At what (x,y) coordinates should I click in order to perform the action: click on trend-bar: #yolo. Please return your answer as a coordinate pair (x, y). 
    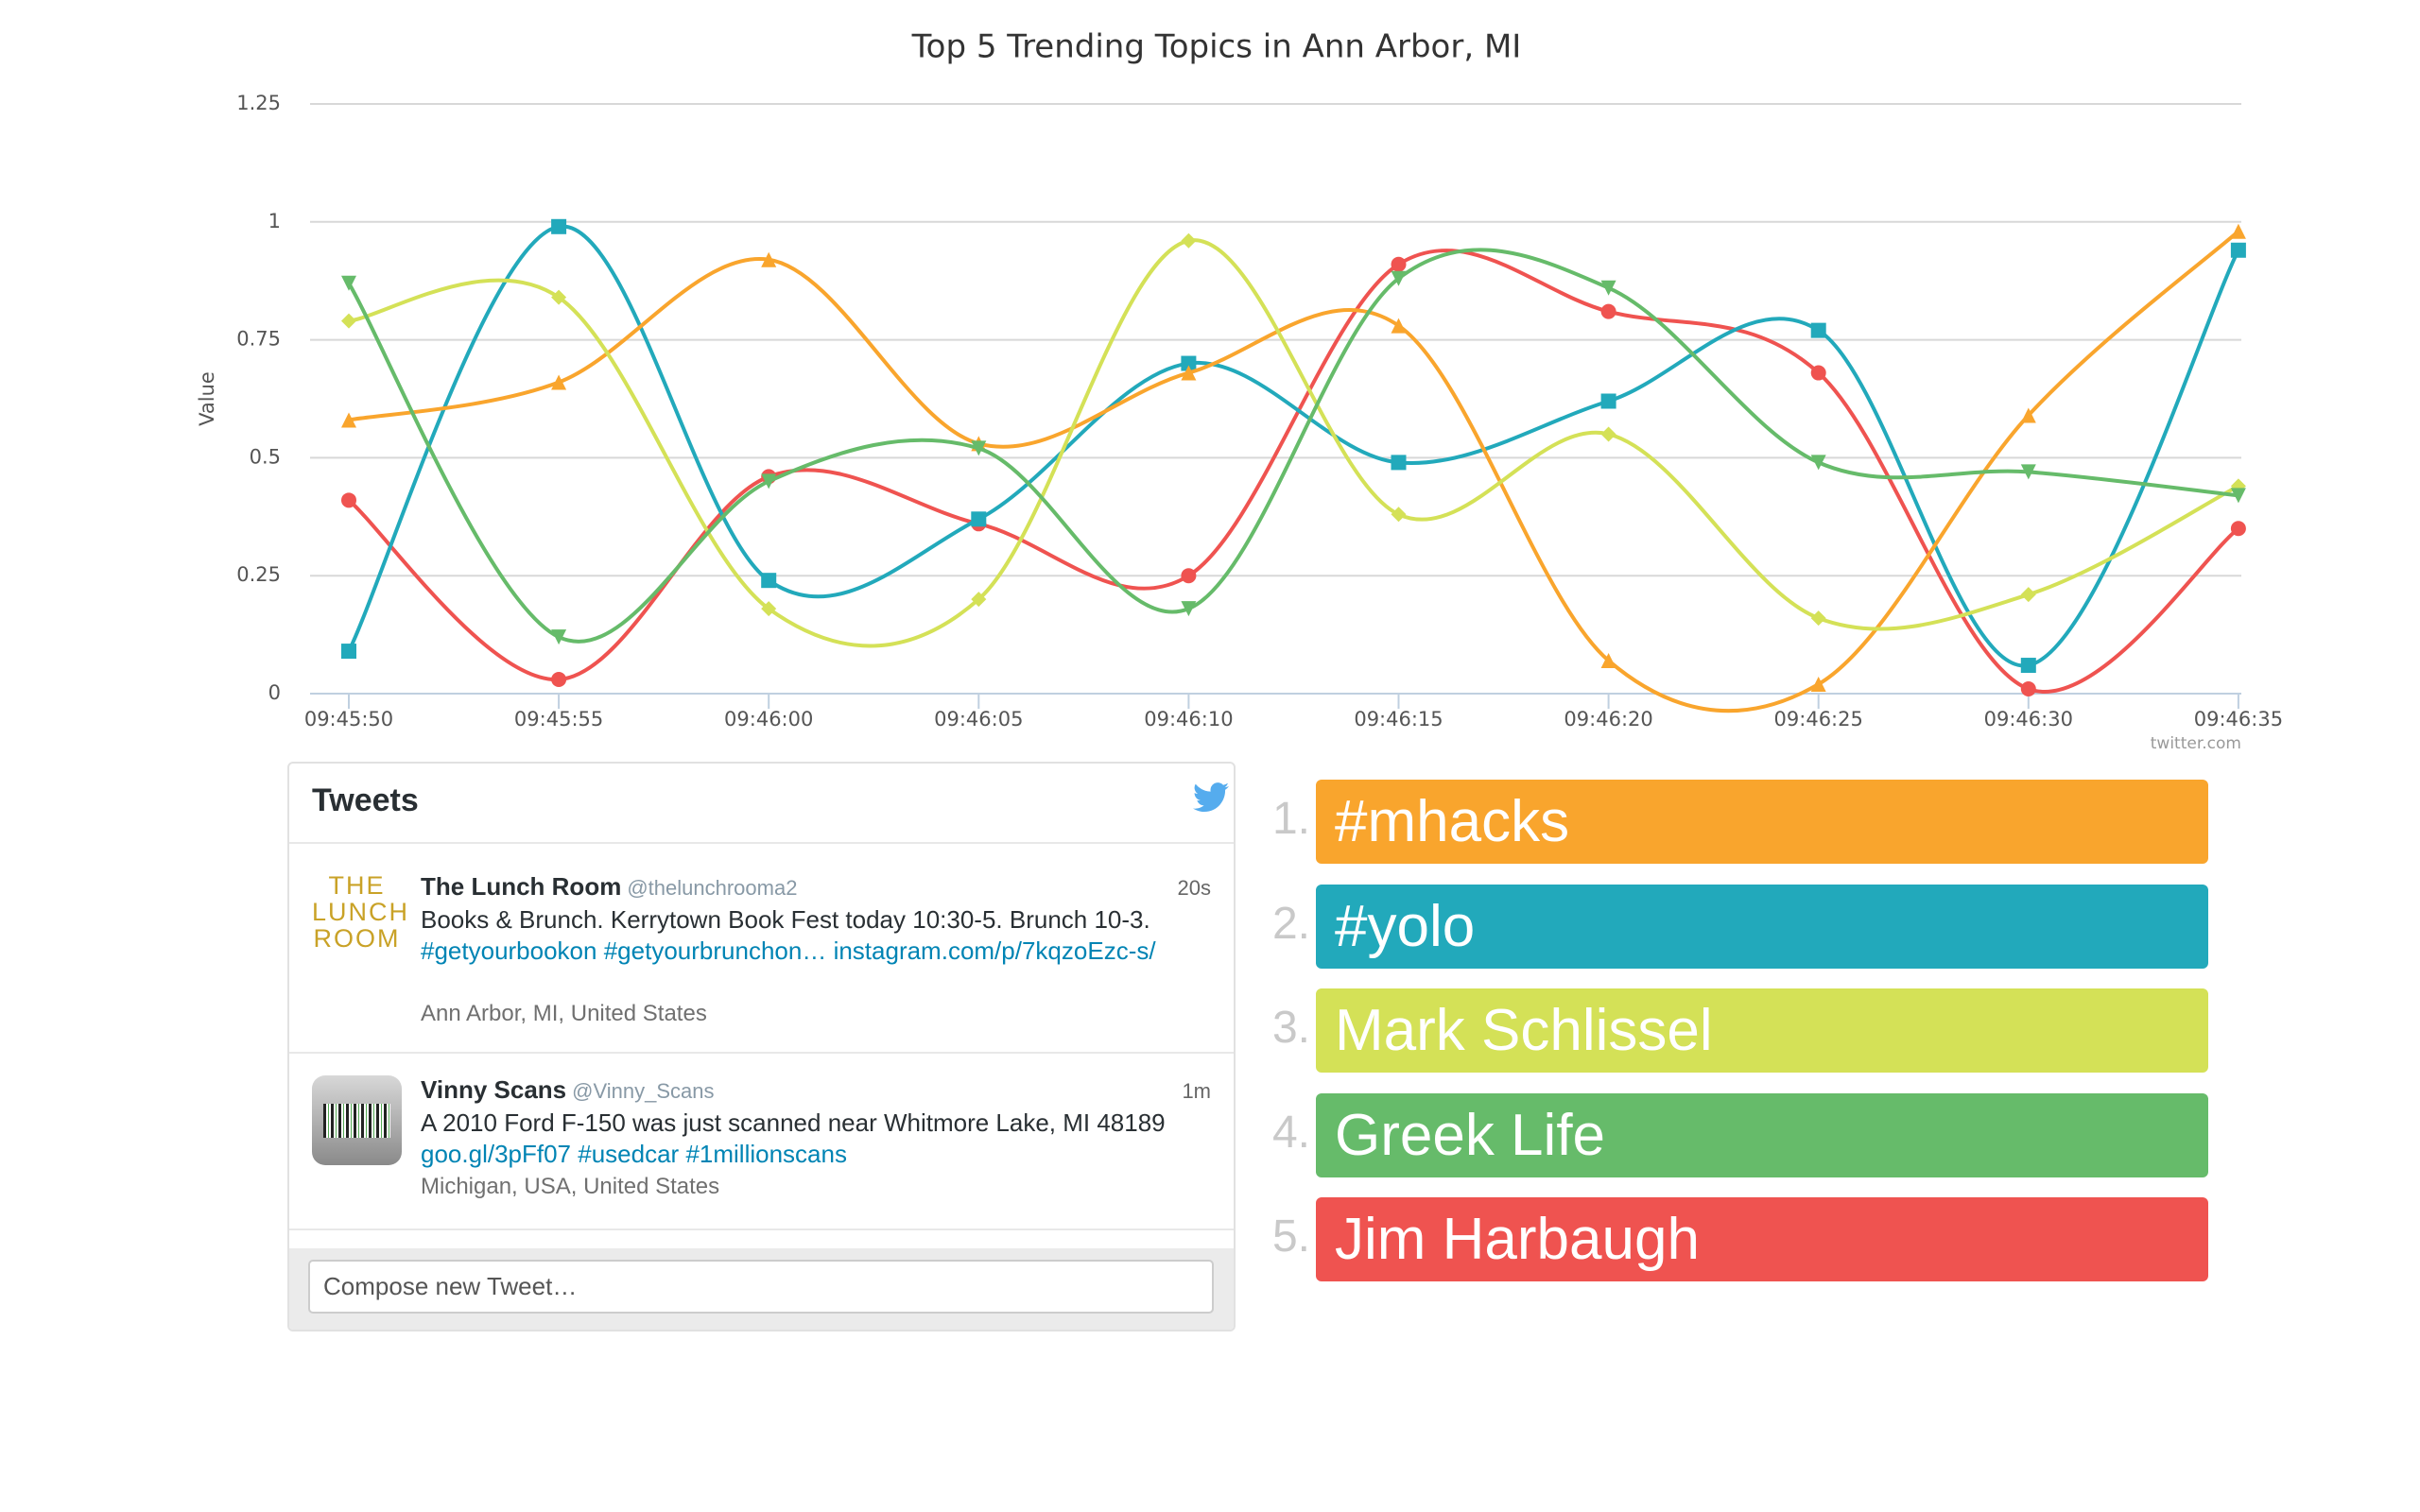
    Looking at the image, I should click on (1762, 926).